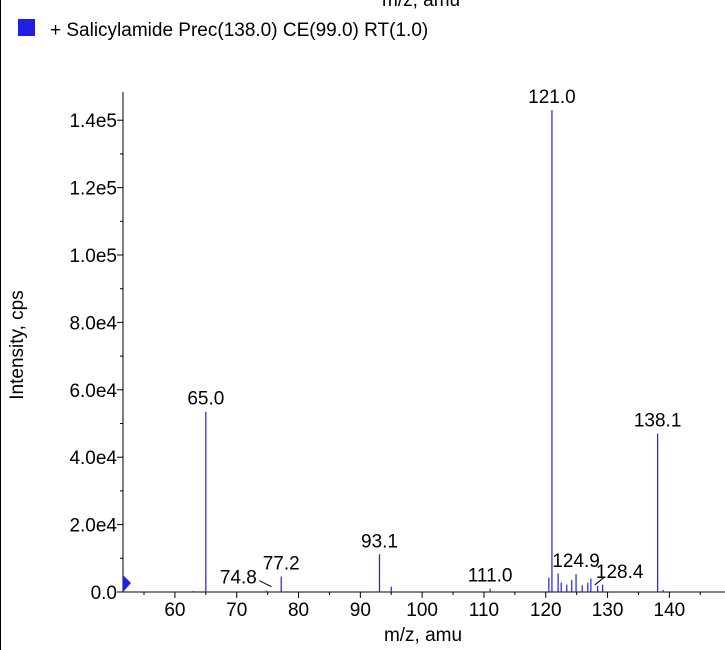 This screenshot has height=650, width=725. What do you see at coordinates (360, 610) in the screenshot?
I see `x-tick-label: 90` at bounding box center [360, 610].